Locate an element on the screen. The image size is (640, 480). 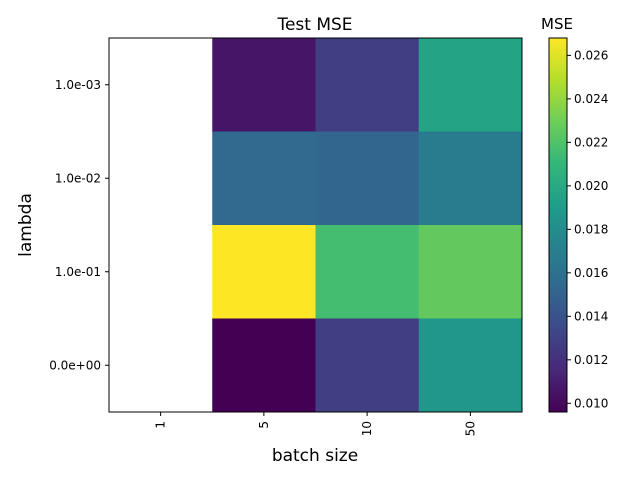
chart-title: Test MSE is located at coordinates (314, 25).